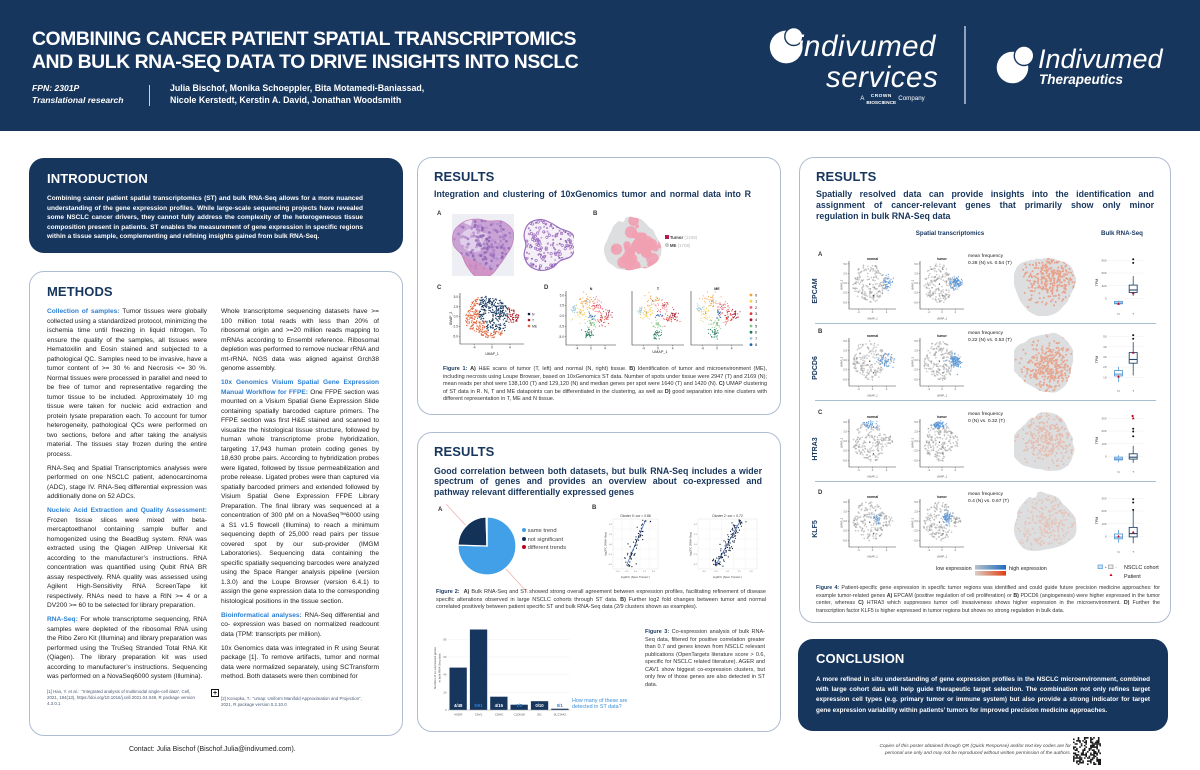 The image size is (1200, 770). Describe the element at coordinates (560, 705) in the screenshot. I see `svg-text: 0/1` at that location.